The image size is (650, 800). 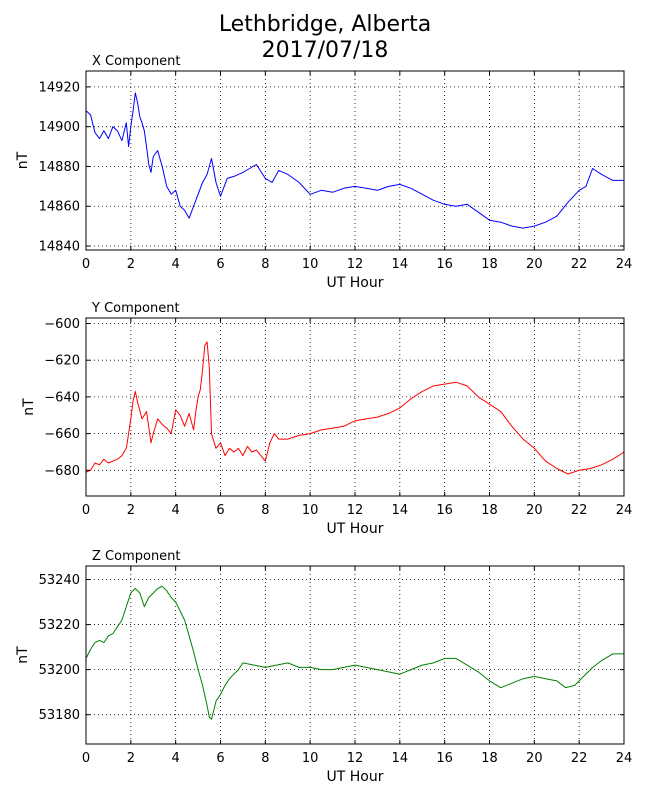 What do you see at coordinates (29, 407) in the screenshot?
I see `y-yaxis-label: nT` at bounding box center [29, 407].